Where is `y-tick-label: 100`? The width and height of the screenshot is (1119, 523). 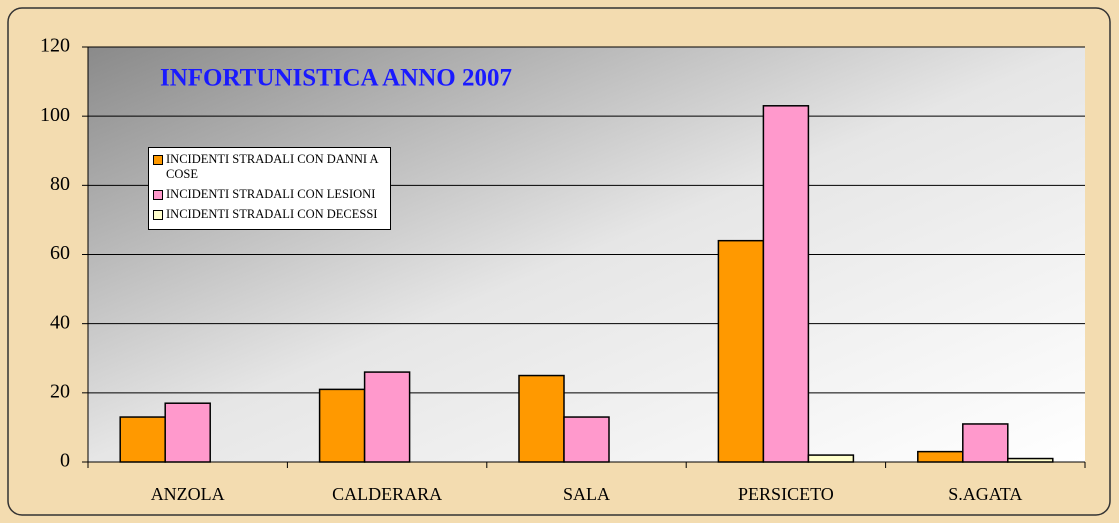
y-tick-label: 100 is located at coordinates (55, 115).